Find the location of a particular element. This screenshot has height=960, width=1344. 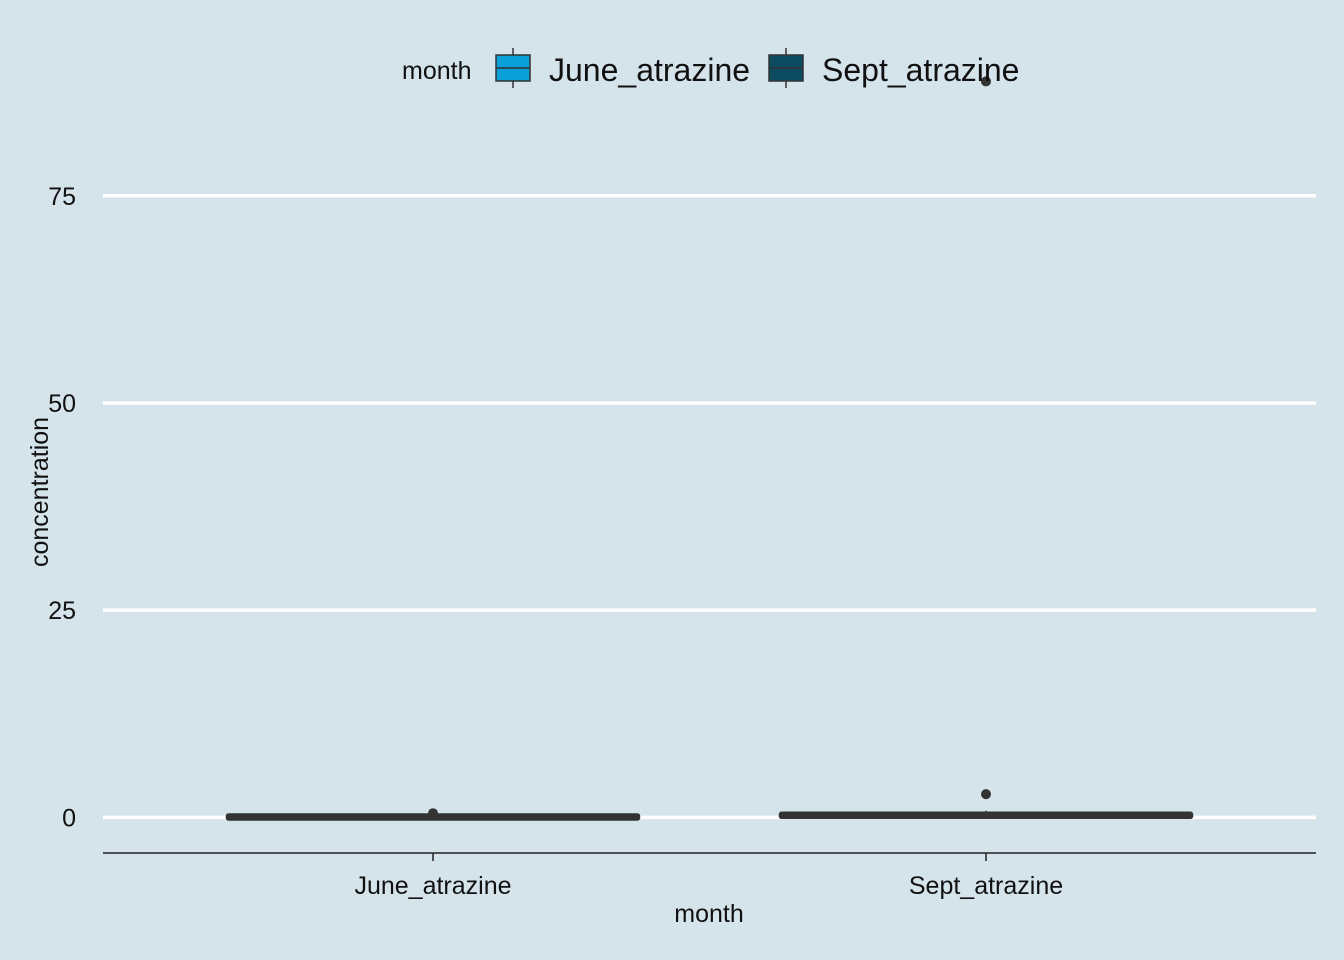

y-tick-label: 75 is located at coordinates (62, 197).